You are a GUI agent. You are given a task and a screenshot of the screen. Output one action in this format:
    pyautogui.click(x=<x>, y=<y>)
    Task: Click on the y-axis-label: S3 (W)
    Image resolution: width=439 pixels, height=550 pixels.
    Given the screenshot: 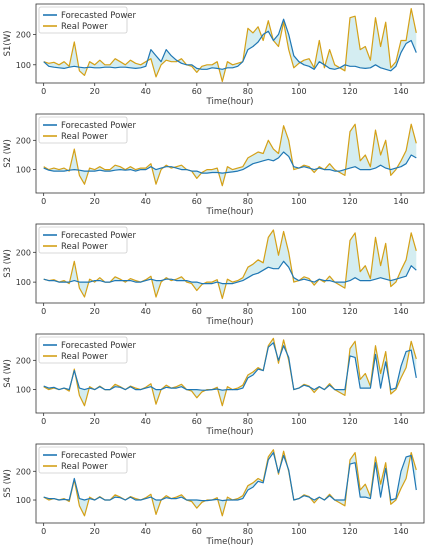 What is the action you would take?
    pyautogui.click(x=8, y=263)
    